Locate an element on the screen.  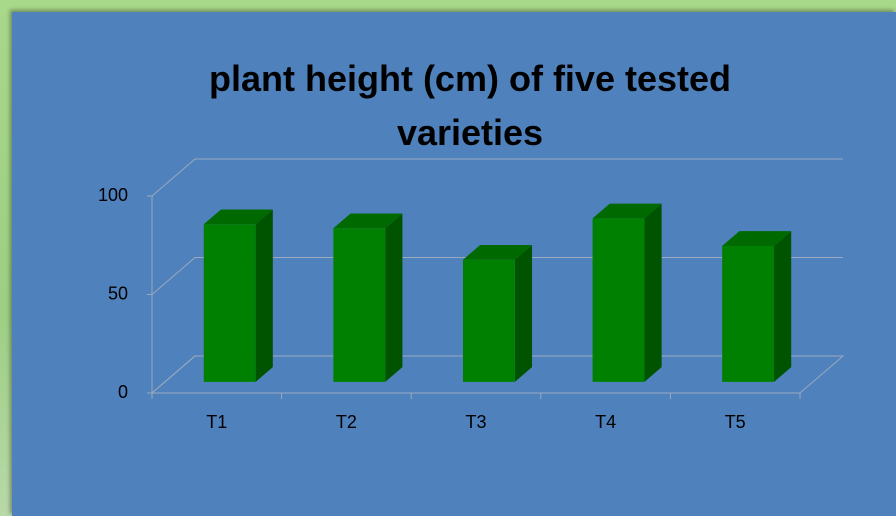
x-tick-label: T3 is located at coordinates (475, 422).